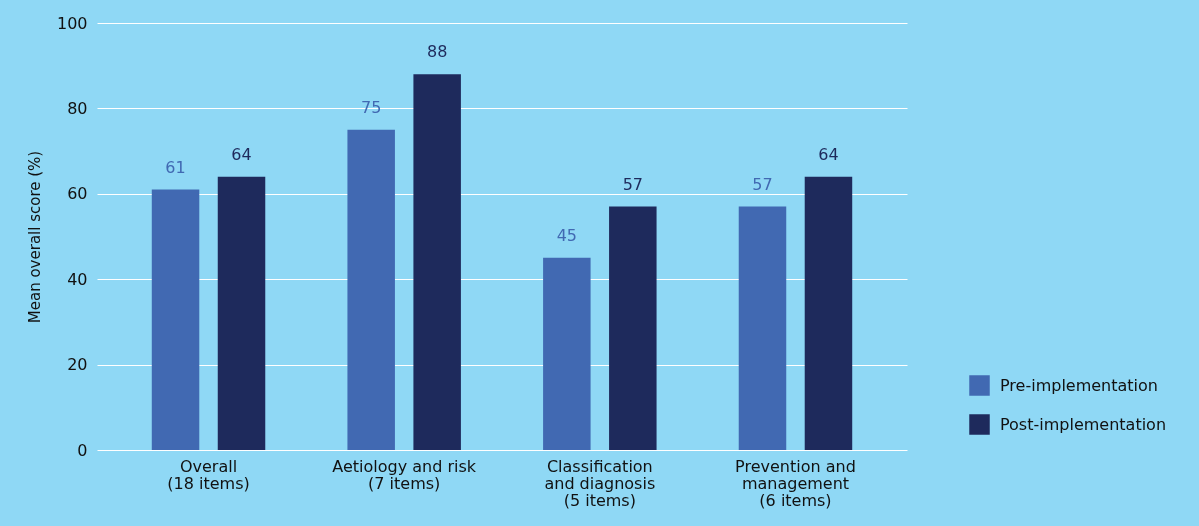 The height and width of the screenshot is (526, 1199). Describe the element at coordinates (175, 167) in the screenshot. I see `data-label: 61` at that location.